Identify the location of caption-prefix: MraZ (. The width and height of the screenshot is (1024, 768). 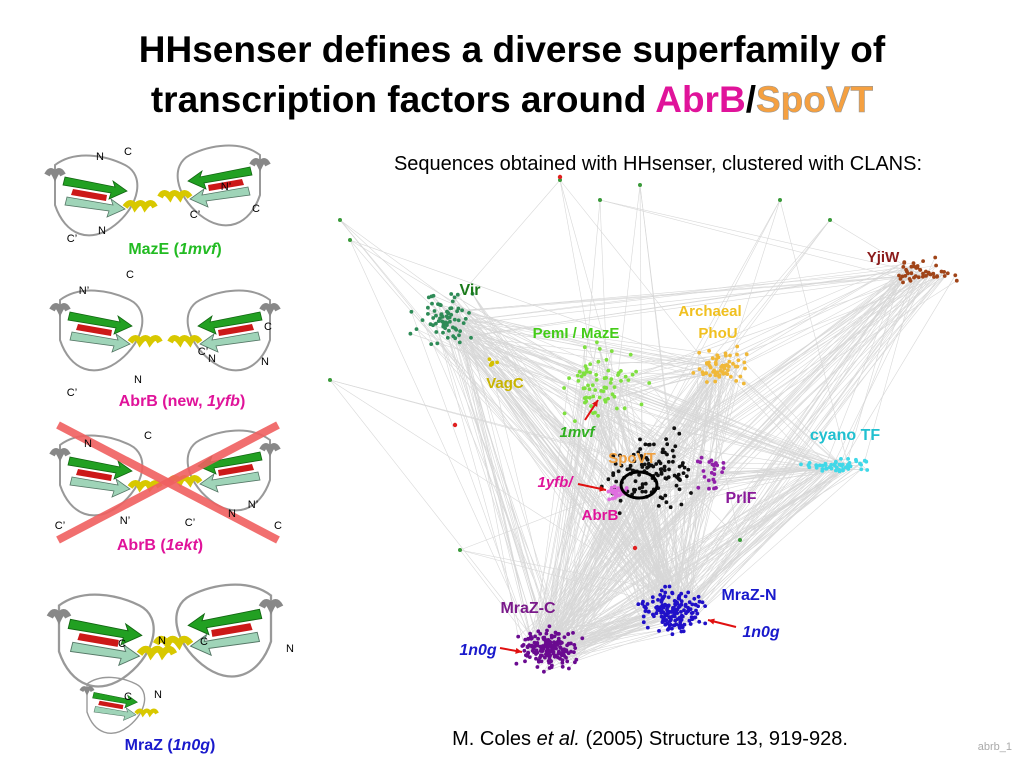
(149, 745).